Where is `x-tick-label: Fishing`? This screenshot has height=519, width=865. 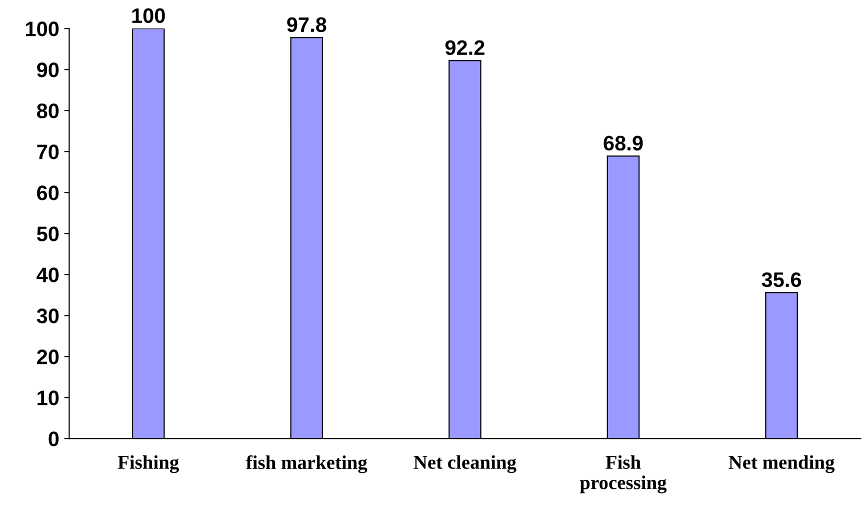 x-tick-label: Fishing is located at coordinates (148, 464).